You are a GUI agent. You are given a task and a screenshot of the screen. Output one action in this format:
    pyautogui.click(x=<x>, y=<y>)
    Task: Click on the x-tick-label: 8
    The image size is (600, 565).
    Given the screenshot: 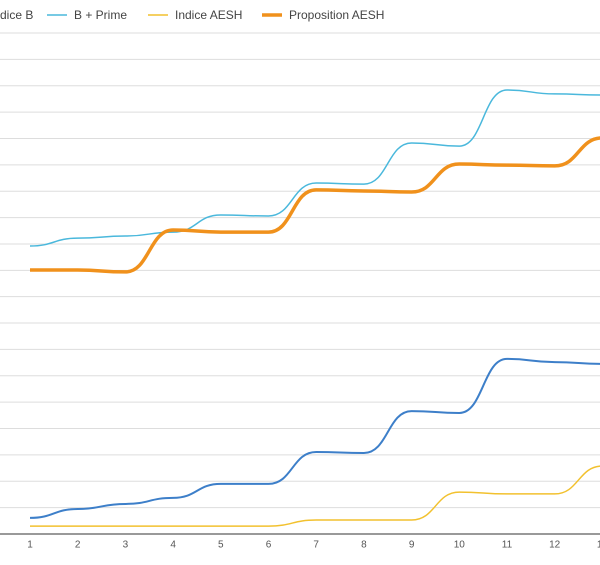 What is the action you would take?
    pyautogui.click(x=364, y=545)
    